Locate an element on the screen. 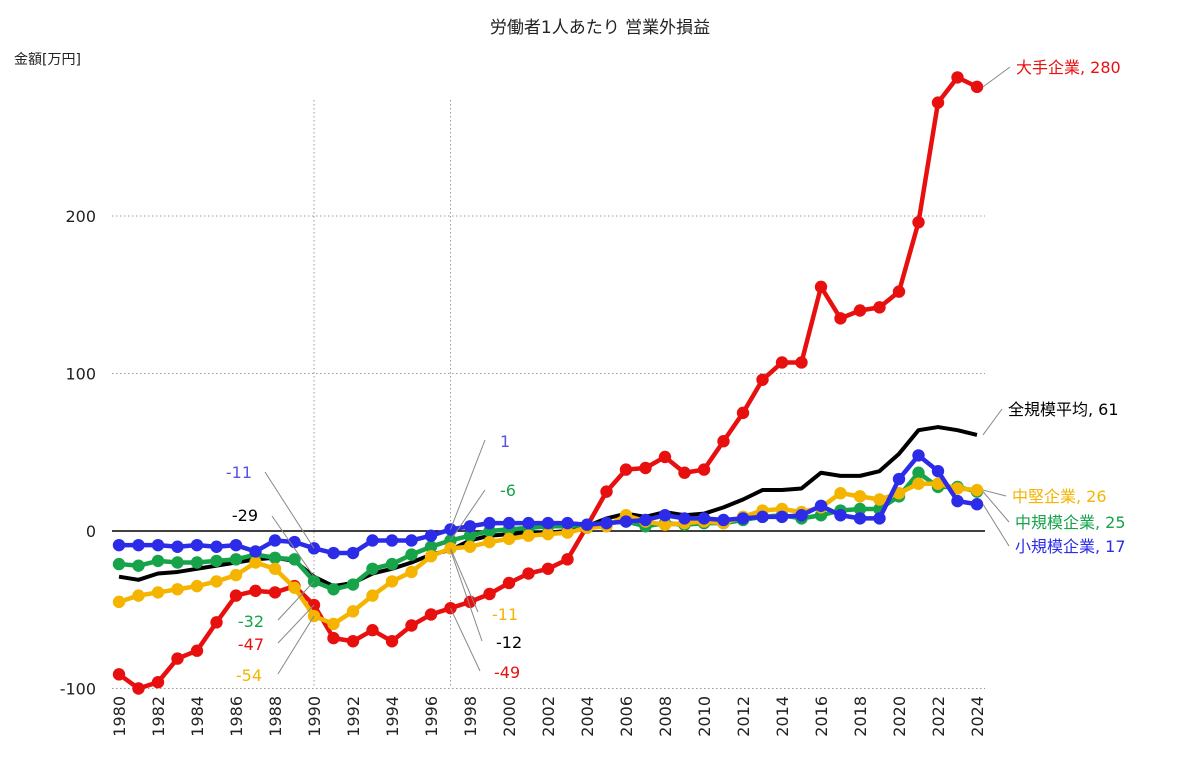 The image size is (1200, 782). x-tick-label: 1990 is located at coordinates (314, 716).